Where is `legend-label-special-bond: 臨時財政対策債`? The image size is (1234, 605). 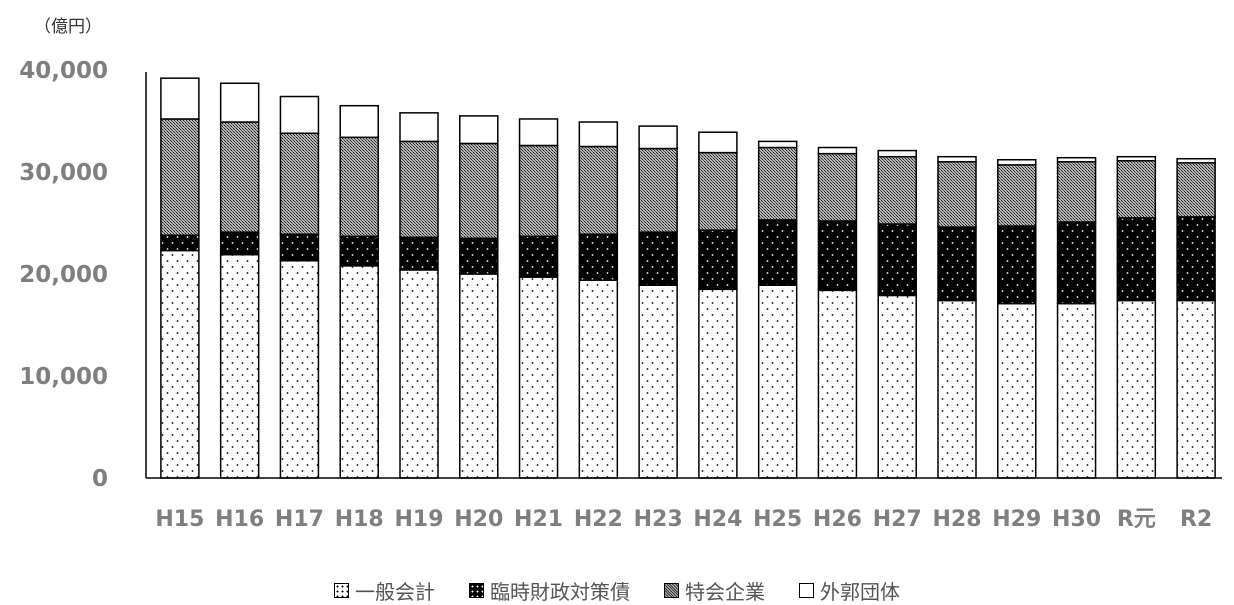
legend-label-special-bond: 臨時財政対策債 is located at coordinates (560, 592).